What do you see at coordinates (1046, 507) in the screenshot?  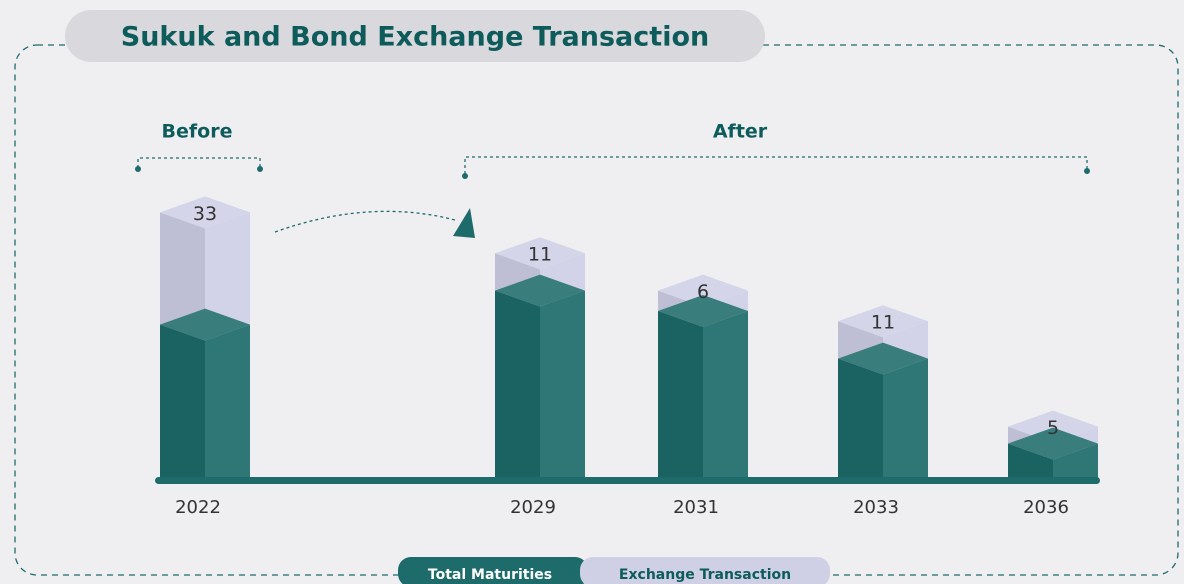 I see `x-tick-label: 2036` at bounding box center [1046, 507].